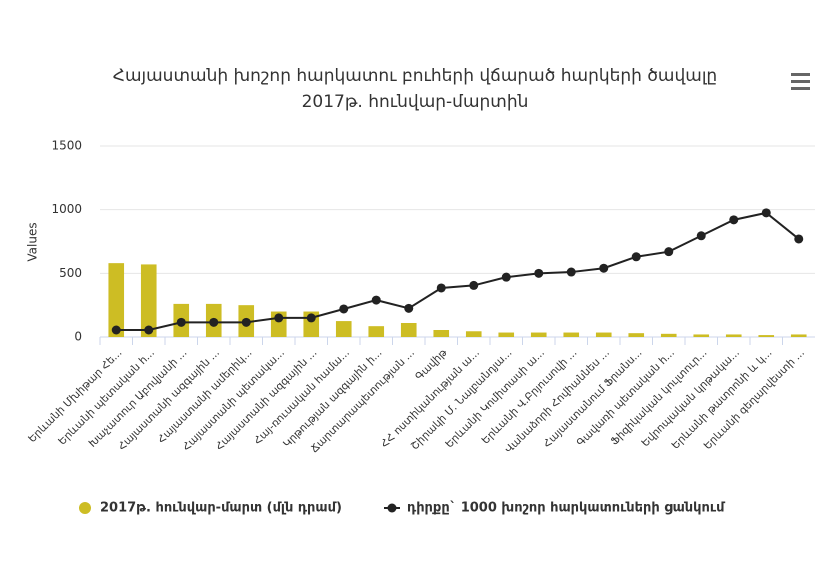  Describe the element at coordinates (70, 273) in the screenshot. I see `y-tick-label: 500` at that location.